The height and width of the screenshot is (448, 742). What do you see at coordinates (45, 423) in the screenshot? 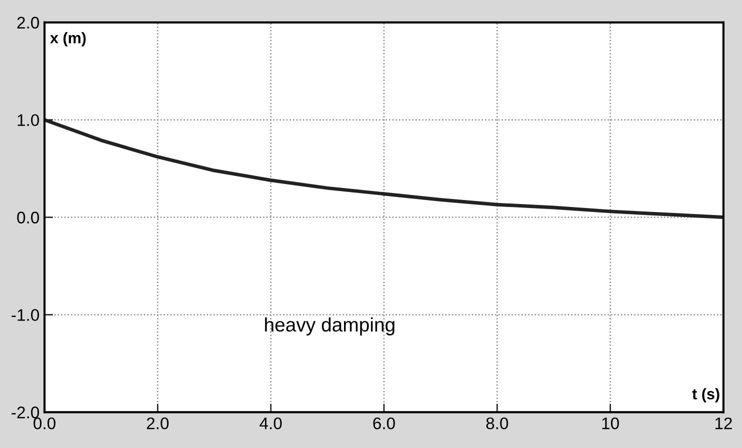
I see `x-tick-label: 0.0` at bounding box center [45, 423].